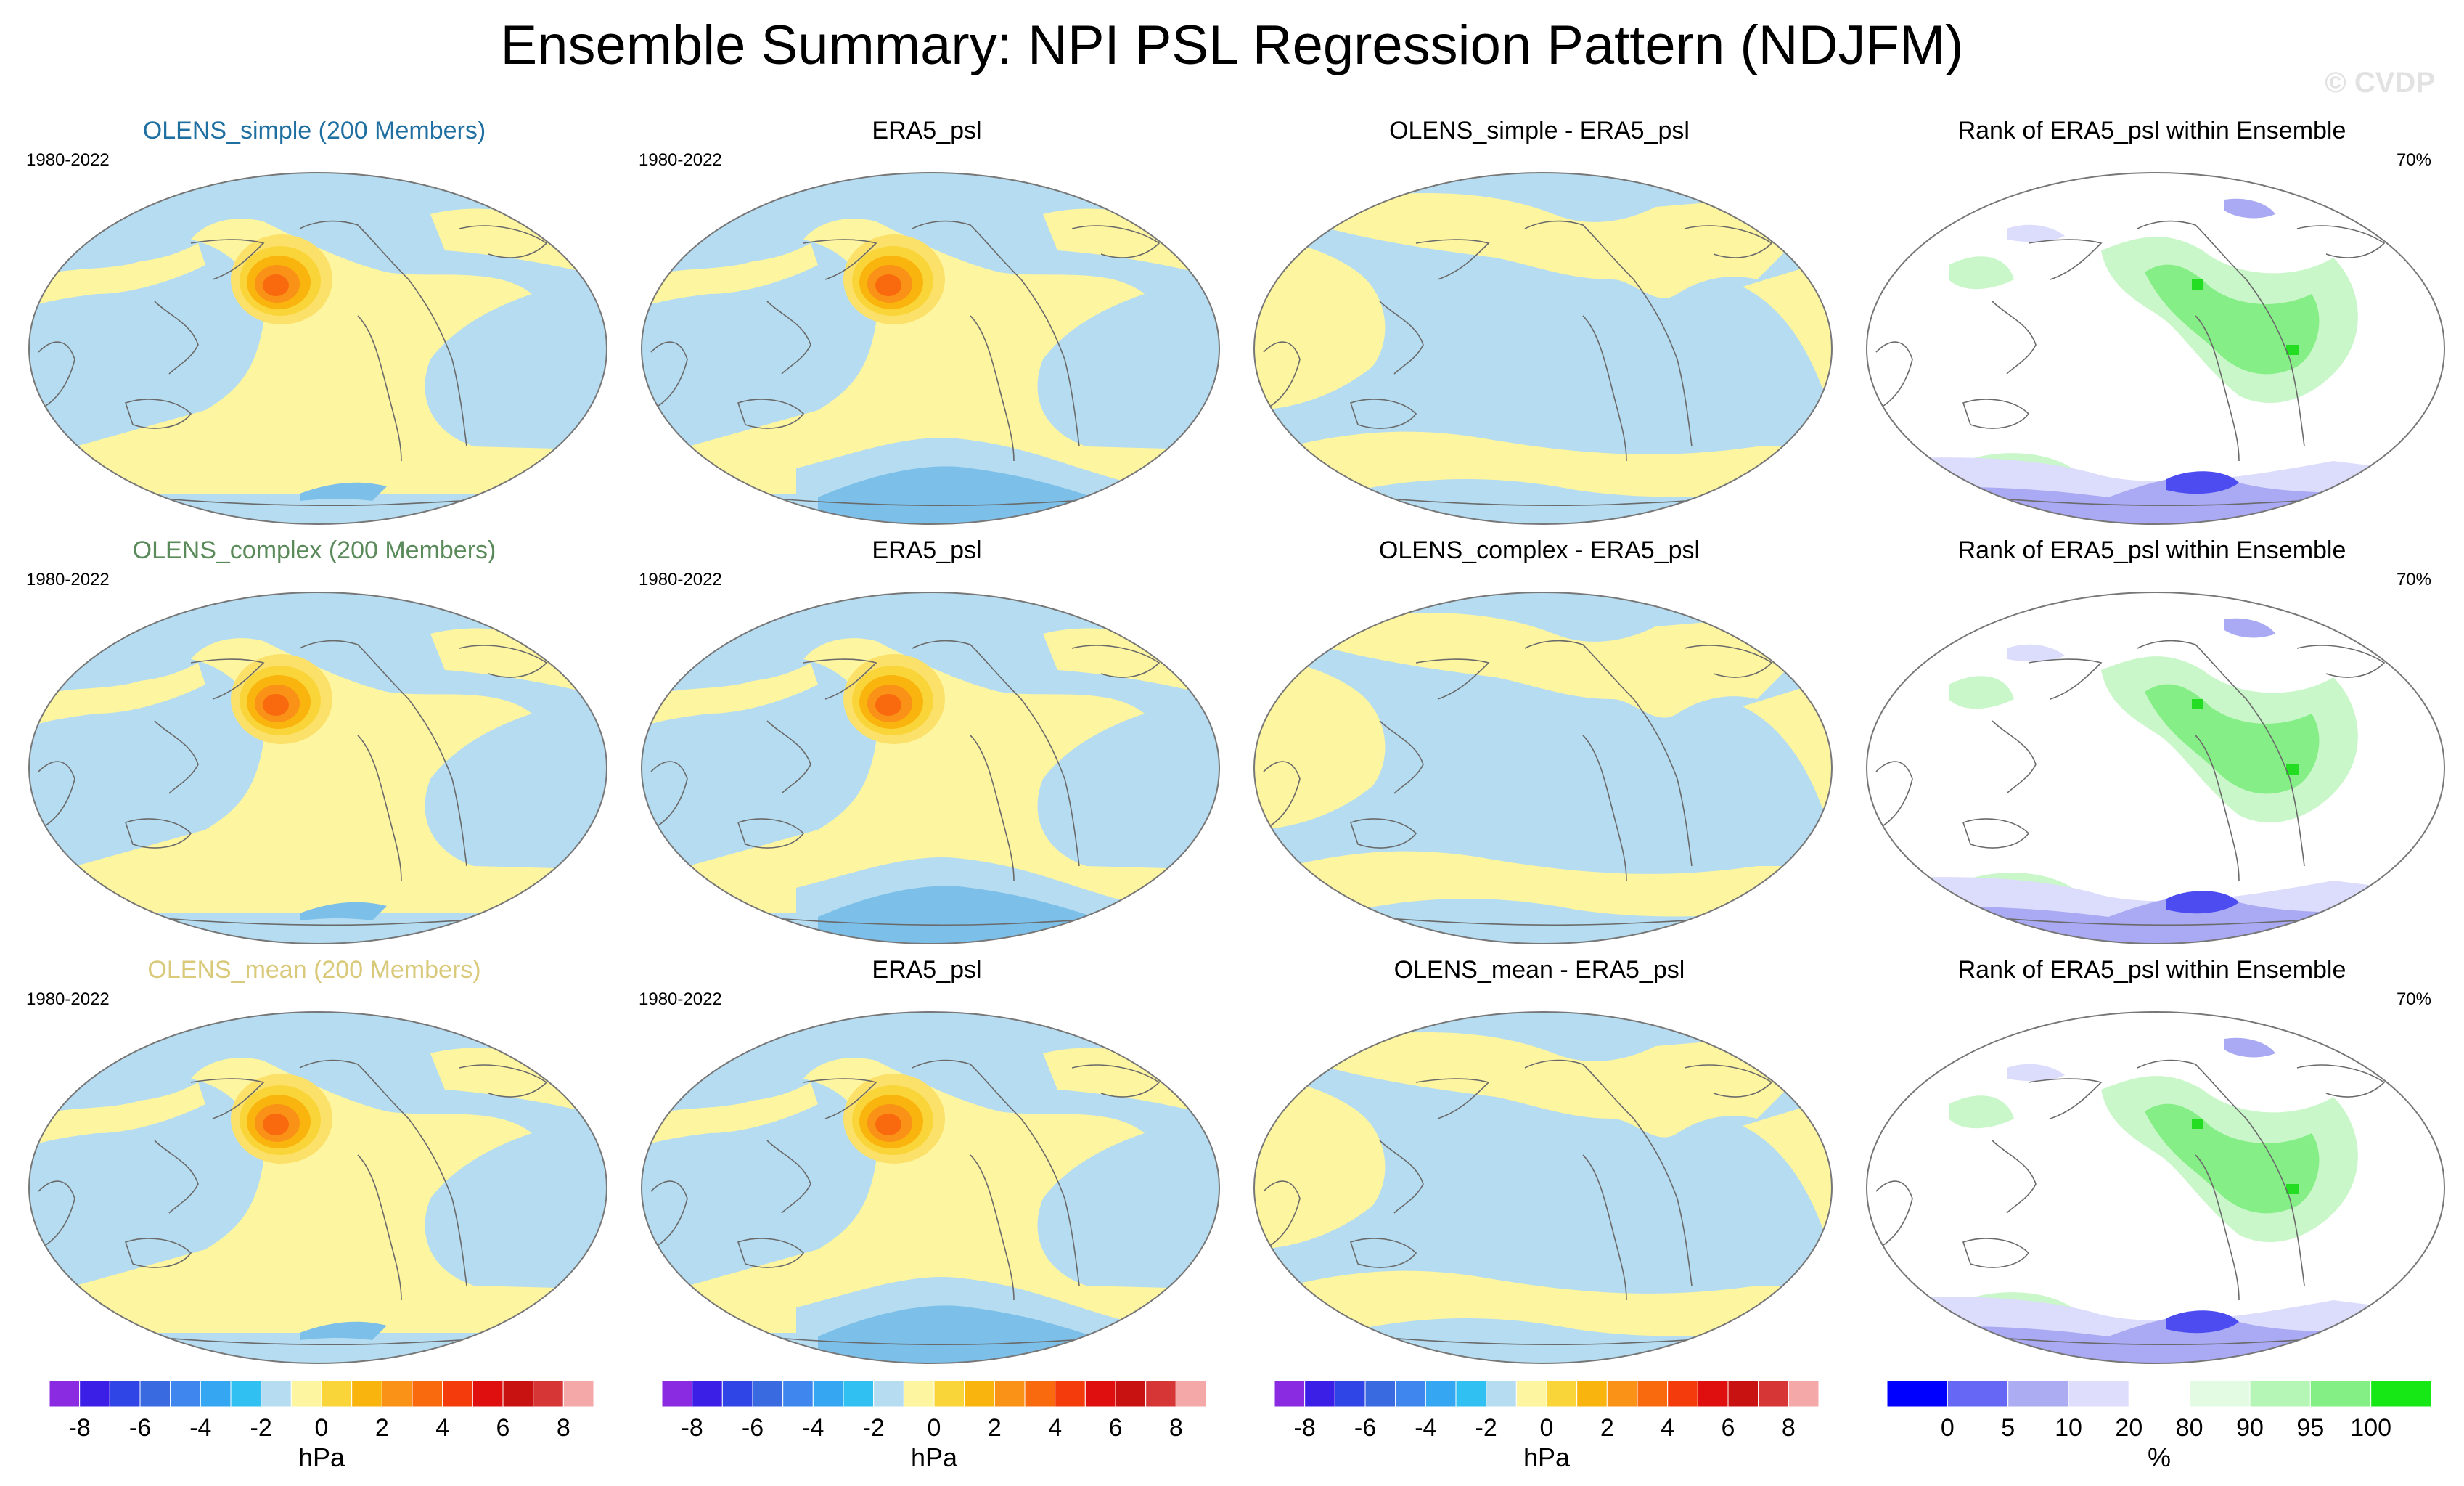  I want to click on colorbar-tick-label: 2, so click(382, 1428).